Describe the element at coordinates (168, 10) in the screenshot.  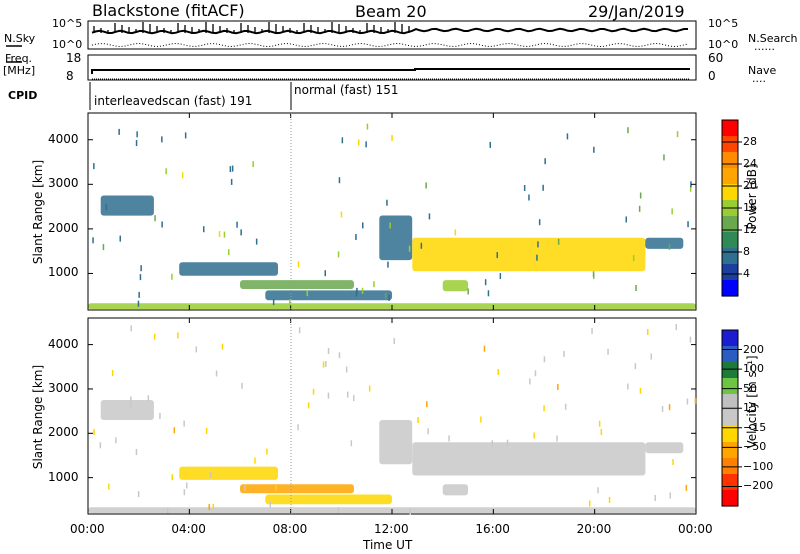
I see `station-title: Blackstone (fitACF)` at that location.